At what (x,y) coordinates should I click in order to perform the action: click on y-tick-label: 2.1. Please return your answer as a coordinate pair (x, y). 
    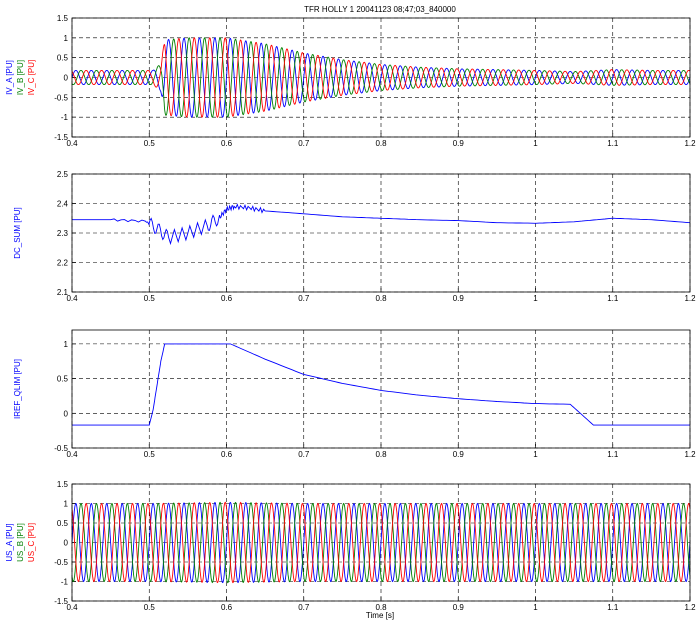
    Looking at the image, I should click on (63, 292).